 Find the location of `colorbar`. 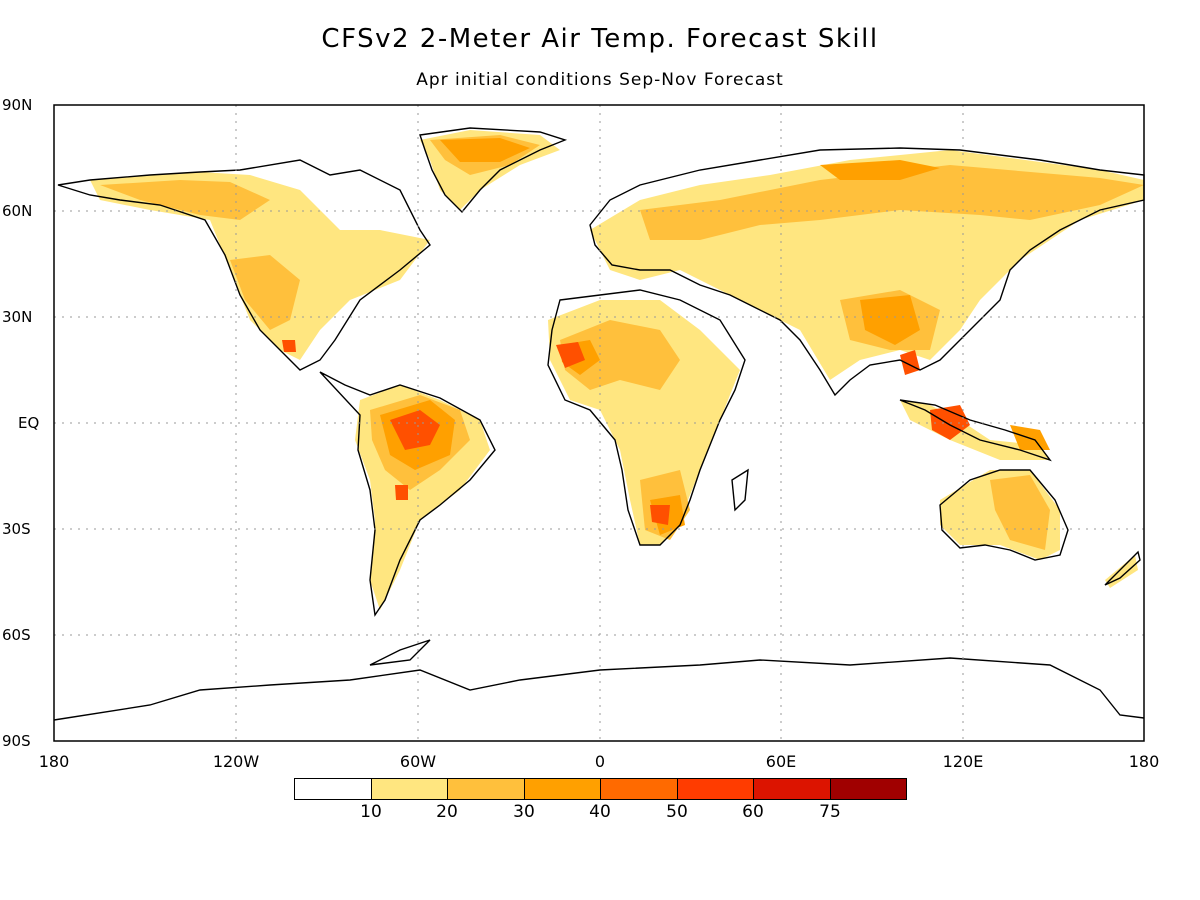

colorbar is located at coordinates (600, 789).